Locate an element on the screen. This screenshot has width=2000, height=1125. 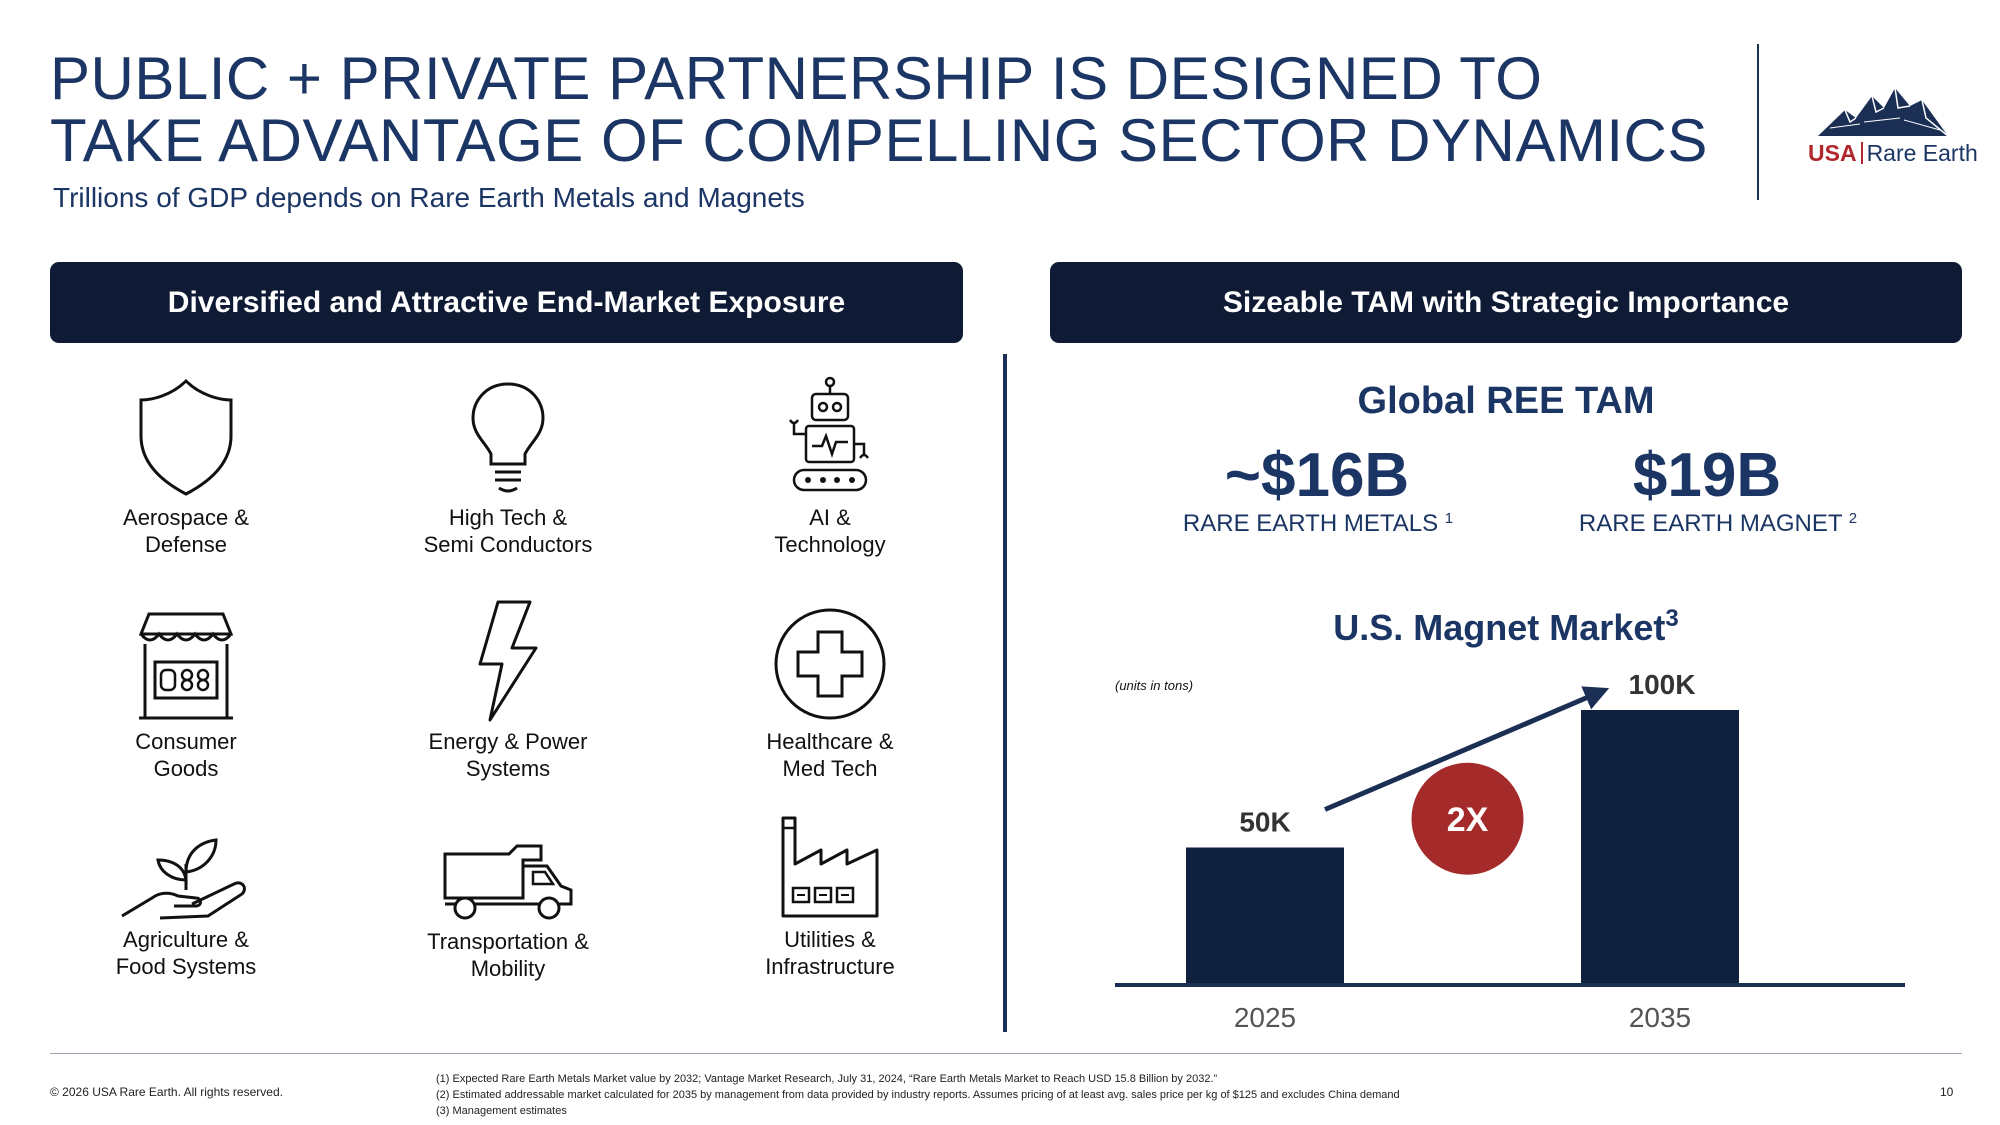
logo-usa: USA is located at coordinates (1832, 153).